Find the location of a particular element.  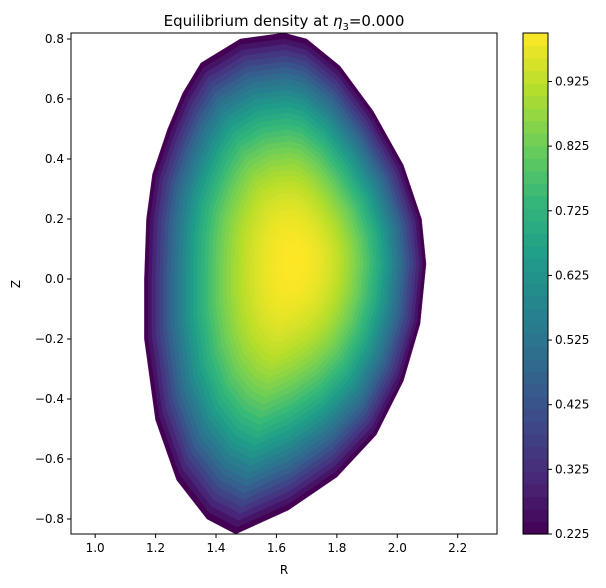

colorbar-frame is located at coordinates (535, 283).